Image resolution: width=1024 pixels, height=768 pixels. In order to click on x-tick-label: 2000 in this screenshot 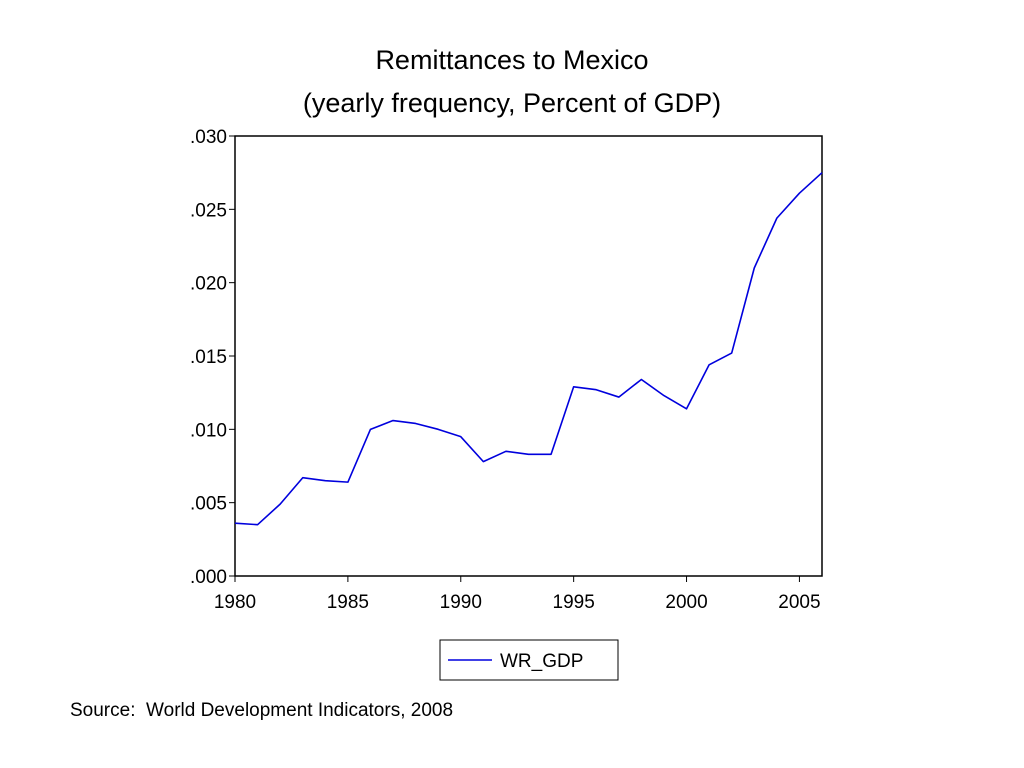, I will do `click(686, 602)`.